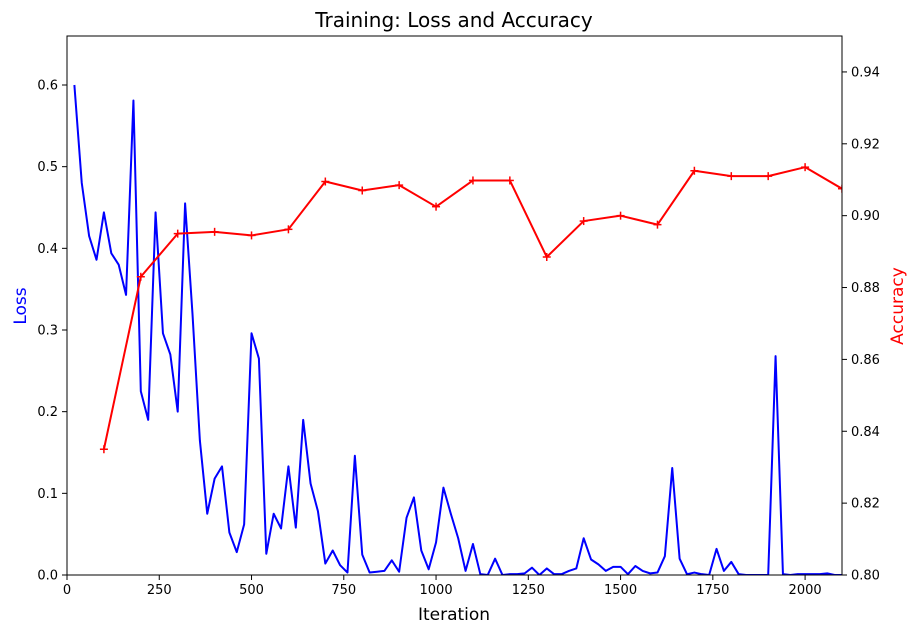  I want to click on y-left-tick-label: 0.2, so click(47, 412).